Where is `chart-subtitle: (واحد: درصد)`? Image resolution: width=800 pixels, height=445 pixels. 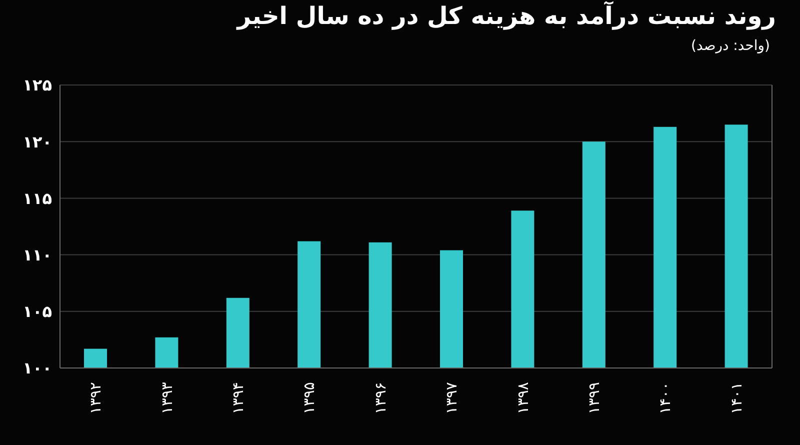
chart-subtitle: (واحد: درصد) is located at coordinates (730, 46).